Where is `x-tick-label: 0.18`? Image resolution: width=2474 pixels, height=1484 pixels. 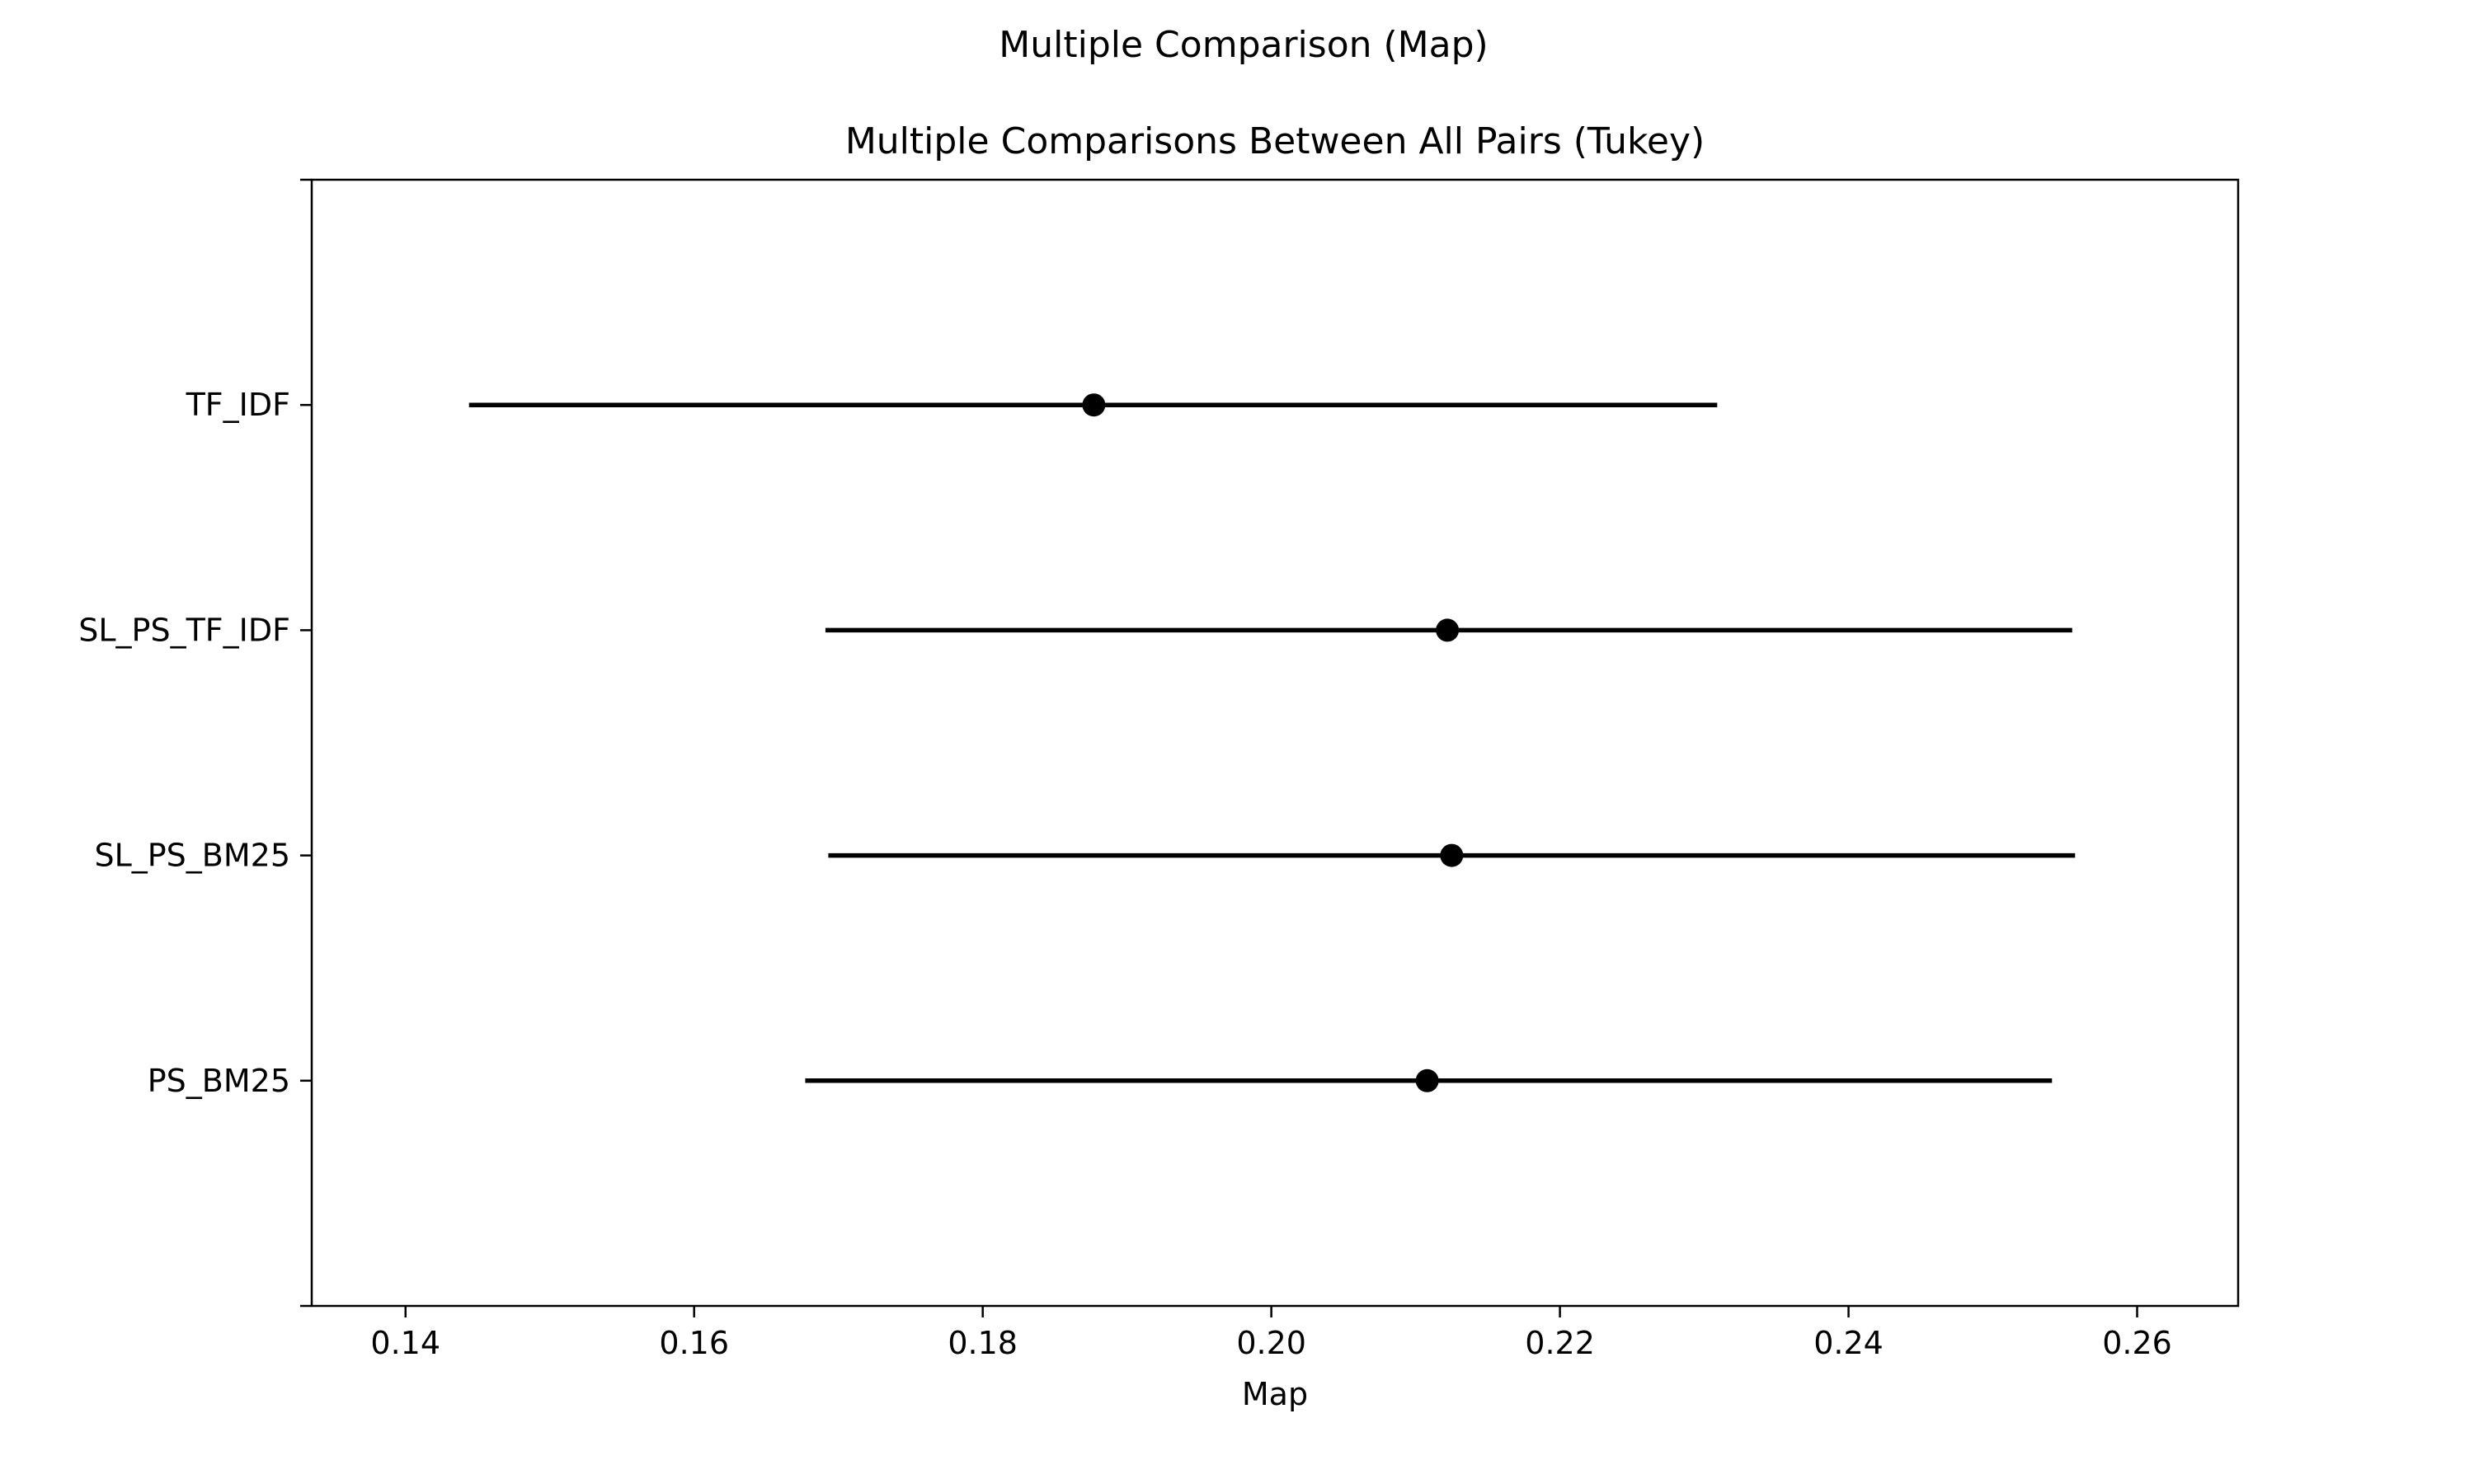 x-tick-label: 0.18 is located at coordinates (983, 1343).